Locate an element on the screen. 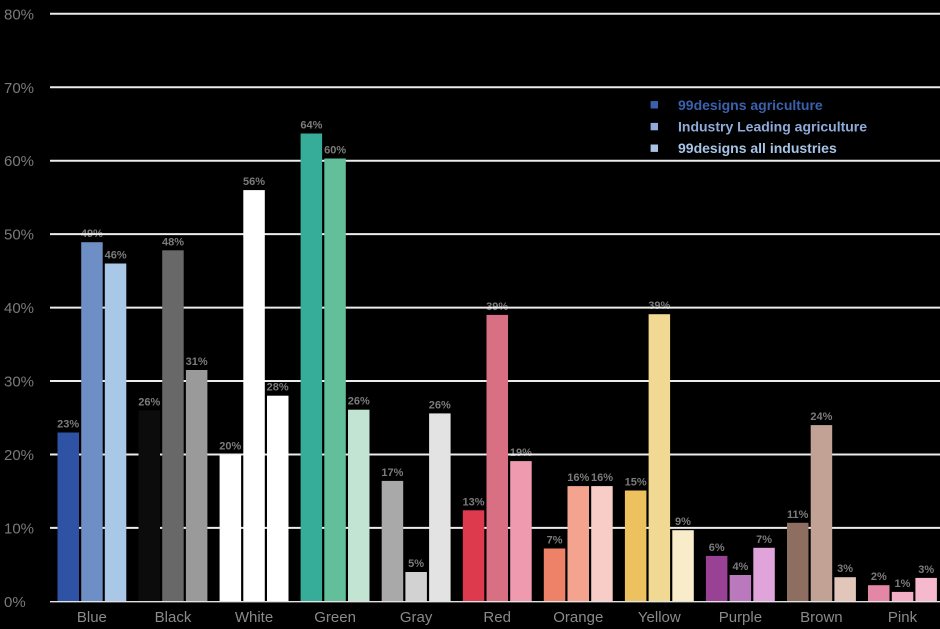 The image size is (940, 629). svg-text: Black is located at coordinates (173, 617).